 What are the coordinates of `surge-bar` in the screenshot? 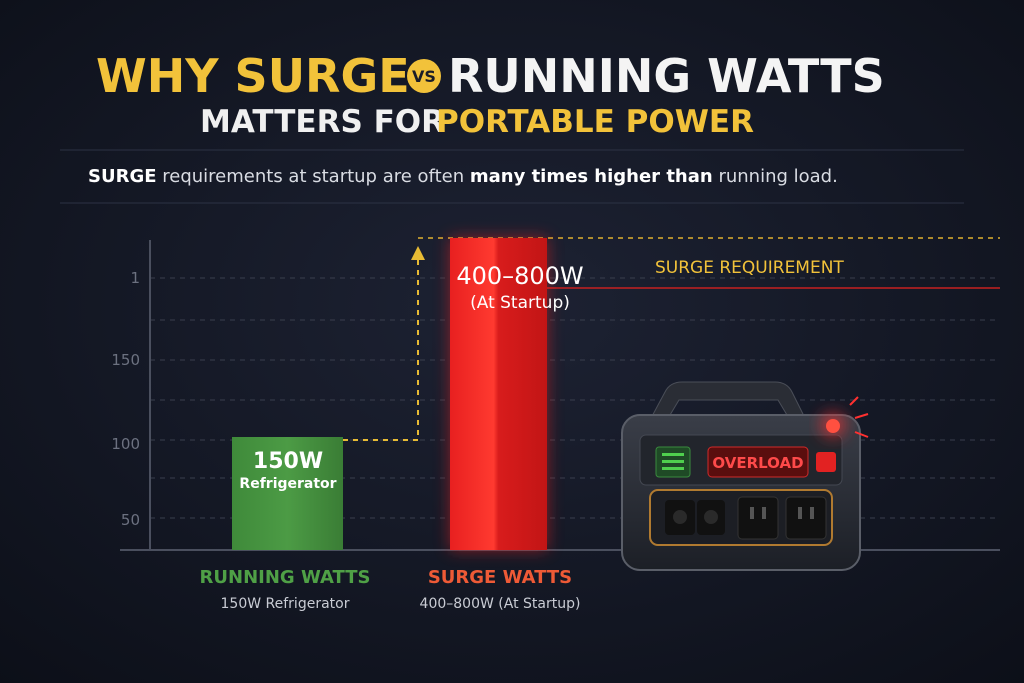 It's located at (498, 394).